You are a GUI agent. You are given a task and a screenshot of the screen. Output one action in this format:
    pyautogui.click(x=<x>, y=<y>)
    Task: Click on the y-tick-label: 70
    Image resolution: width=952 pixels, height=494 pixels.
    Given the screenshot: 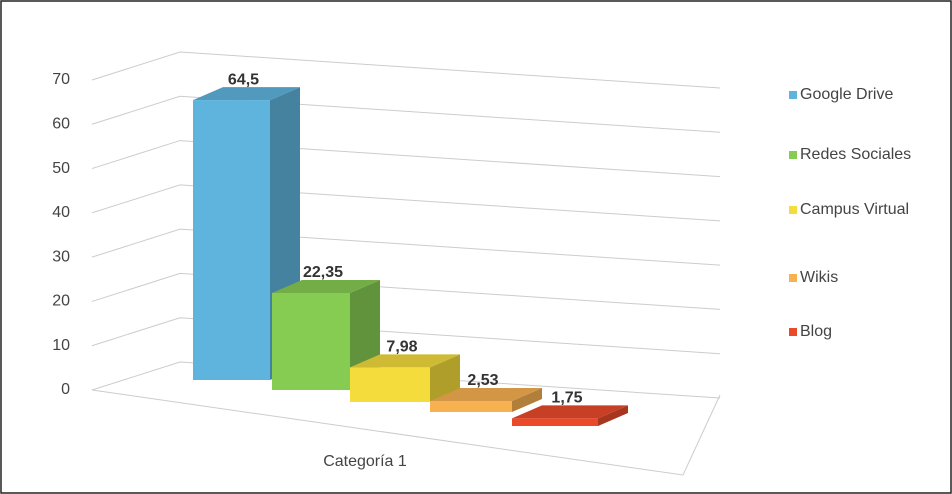 What is the action you would take?
    pyautogui.click(x=61, y=79)
    